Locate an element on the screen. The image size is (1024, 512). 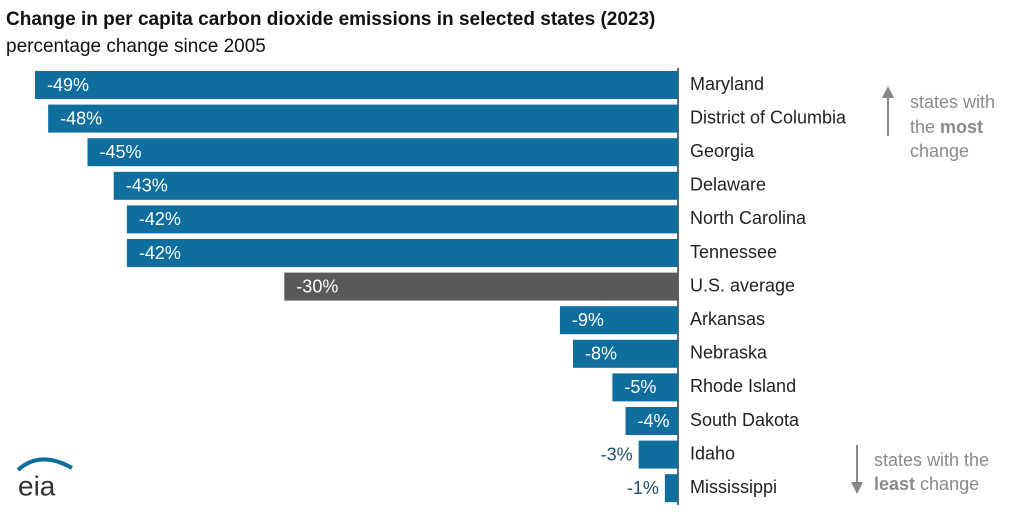
annotation-bold: least is located at coordinates (894, 484).